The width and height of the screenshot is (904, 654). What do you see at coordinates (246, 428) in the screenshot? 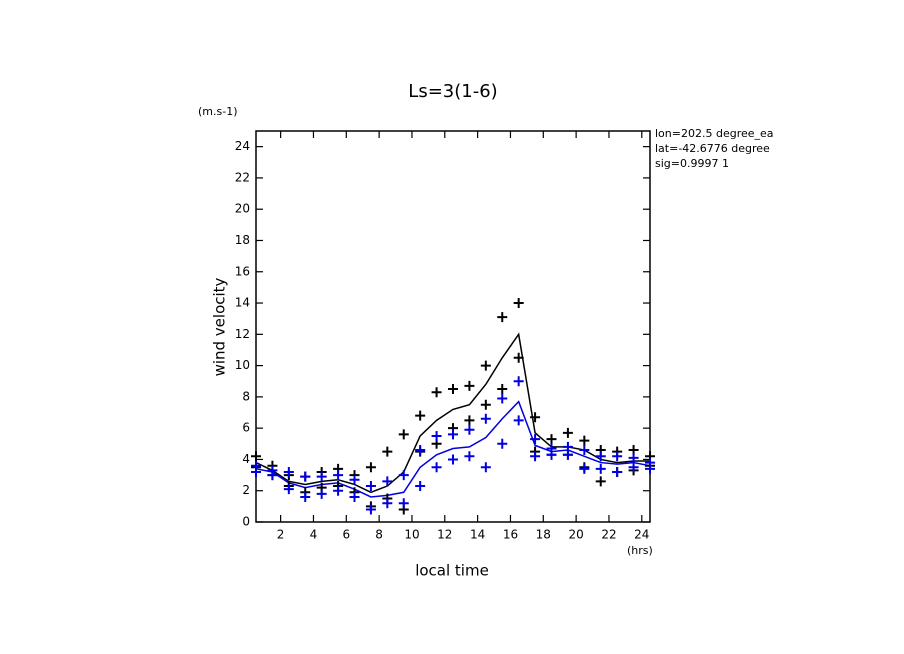
I see `y-tick-label: 6` at bounding box center [246, 428].